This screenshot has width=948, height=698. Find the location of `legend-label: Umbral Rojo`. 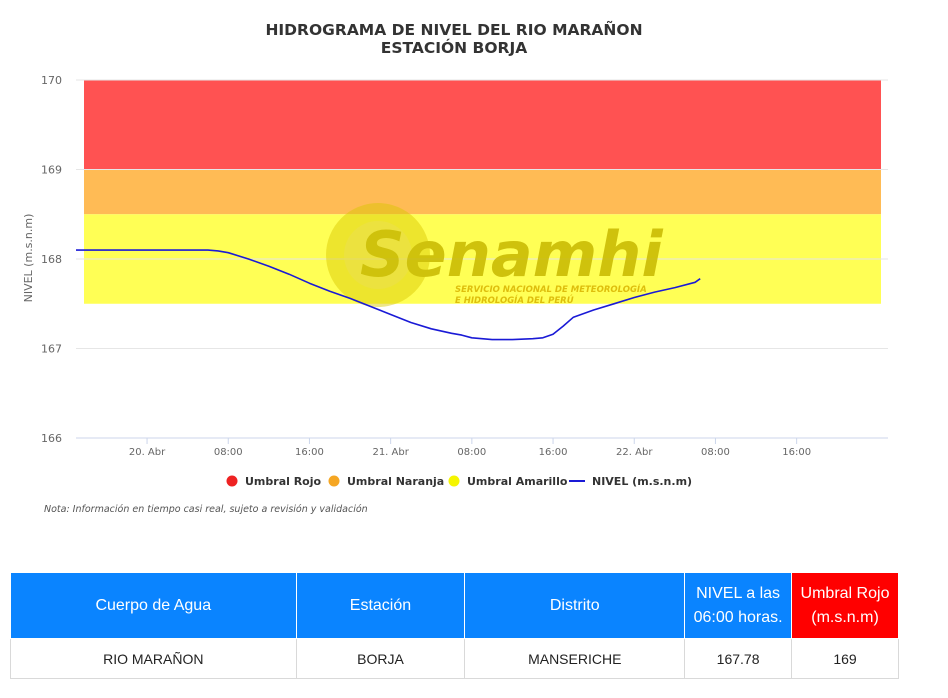

legend-label: Umbral Rojo is located at coordinates (283, 481).